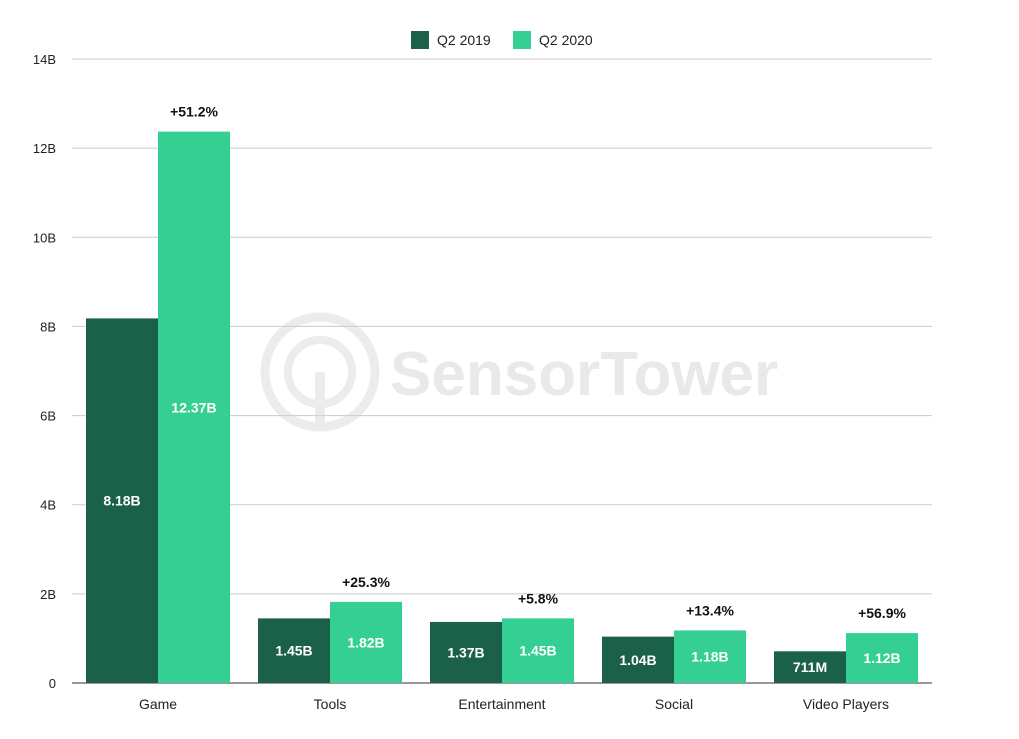 The image size is (1019, 739). I want to click on y-axis-ticks: 0 2B 4B 6B 8B 10B 12B 14B, so click(44, 371).